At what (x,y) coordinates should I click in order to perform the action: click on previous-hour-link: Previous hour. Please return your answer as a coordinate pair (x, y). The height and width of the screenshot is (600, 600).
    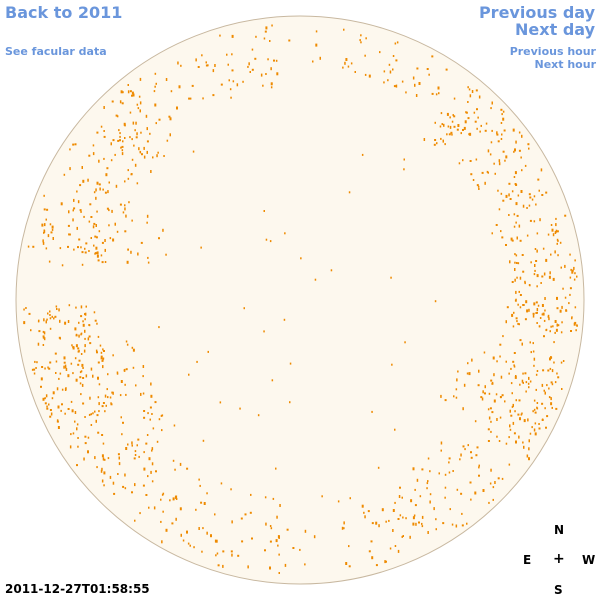
    Looking at the image, I should click on (552, 51).